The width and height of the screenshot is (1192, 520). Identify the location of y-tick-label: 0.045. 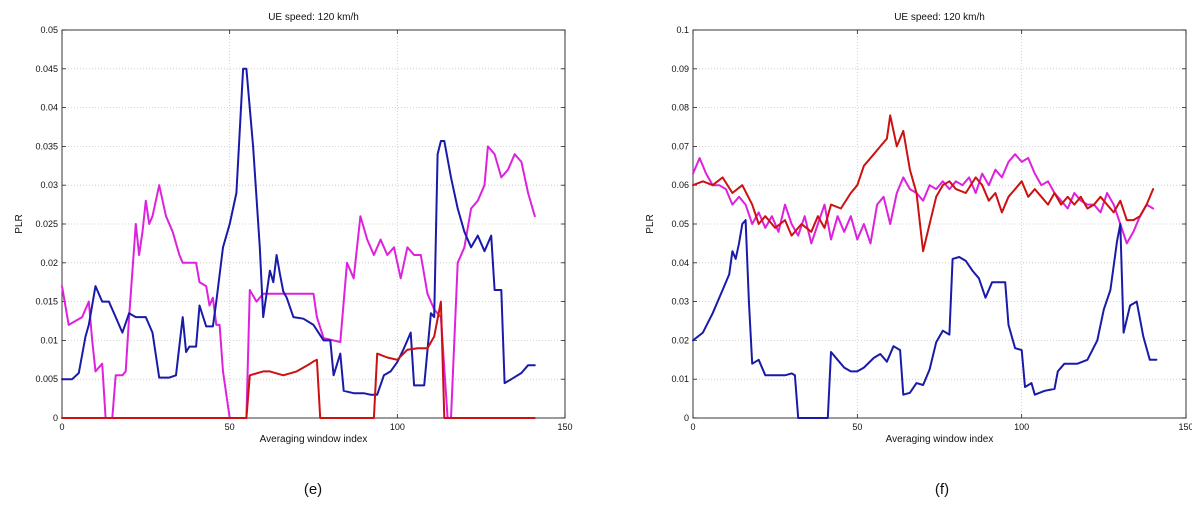
(46, 69).